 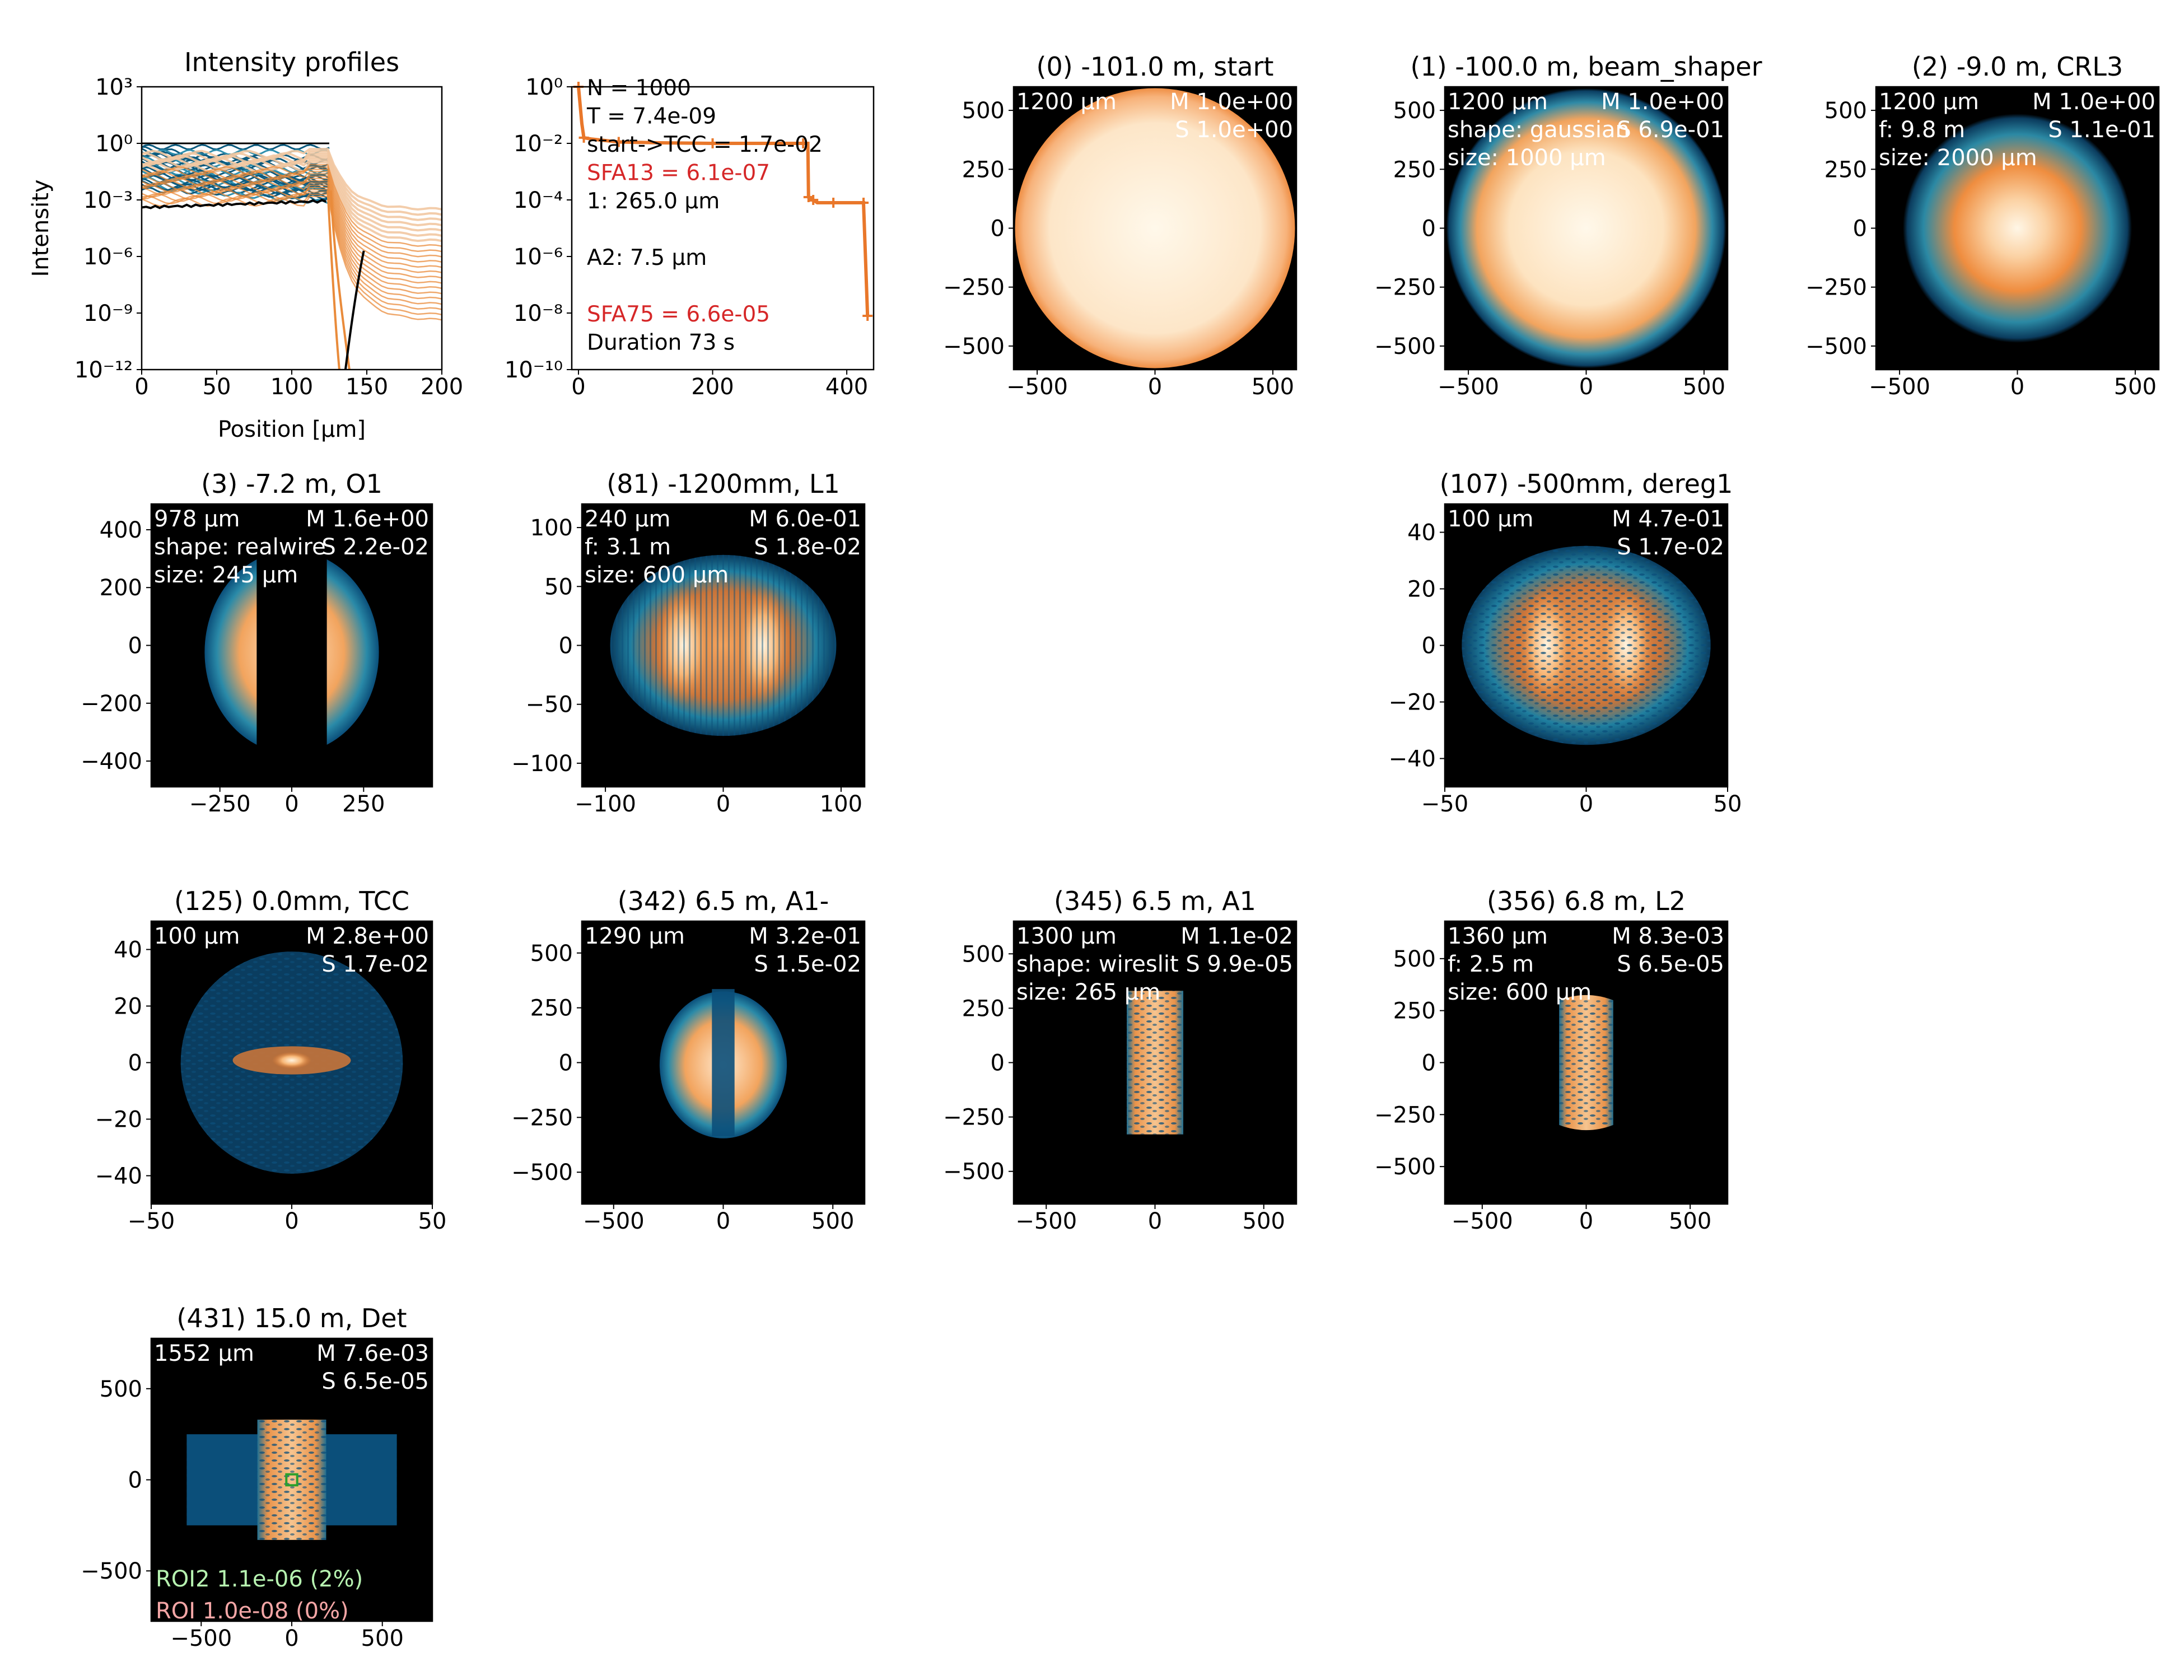 I want to click on y-tick-label: 10⁻², so click(x=539, y=144).